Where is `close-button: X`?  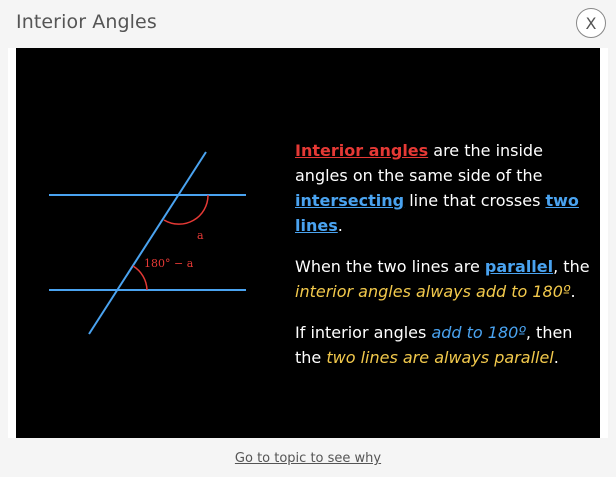
close-button: X is located at coordinates (591, 23).